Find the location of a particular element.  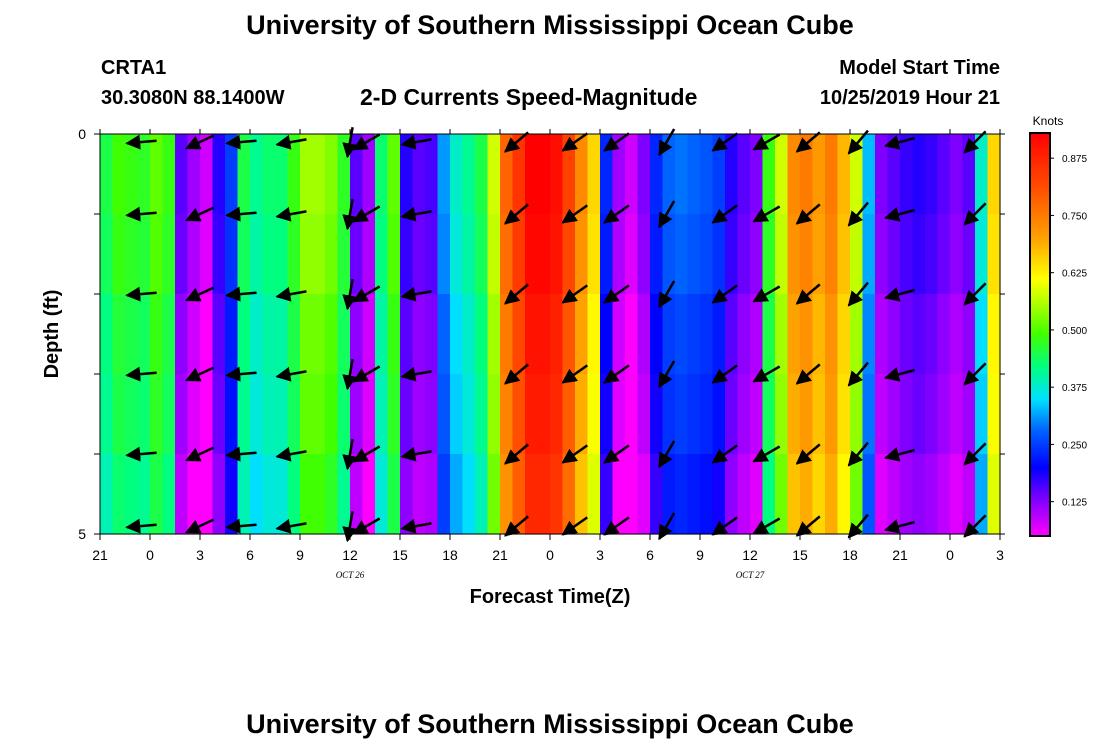

x-tick-label: 21 is located at coordinates (500, 555).